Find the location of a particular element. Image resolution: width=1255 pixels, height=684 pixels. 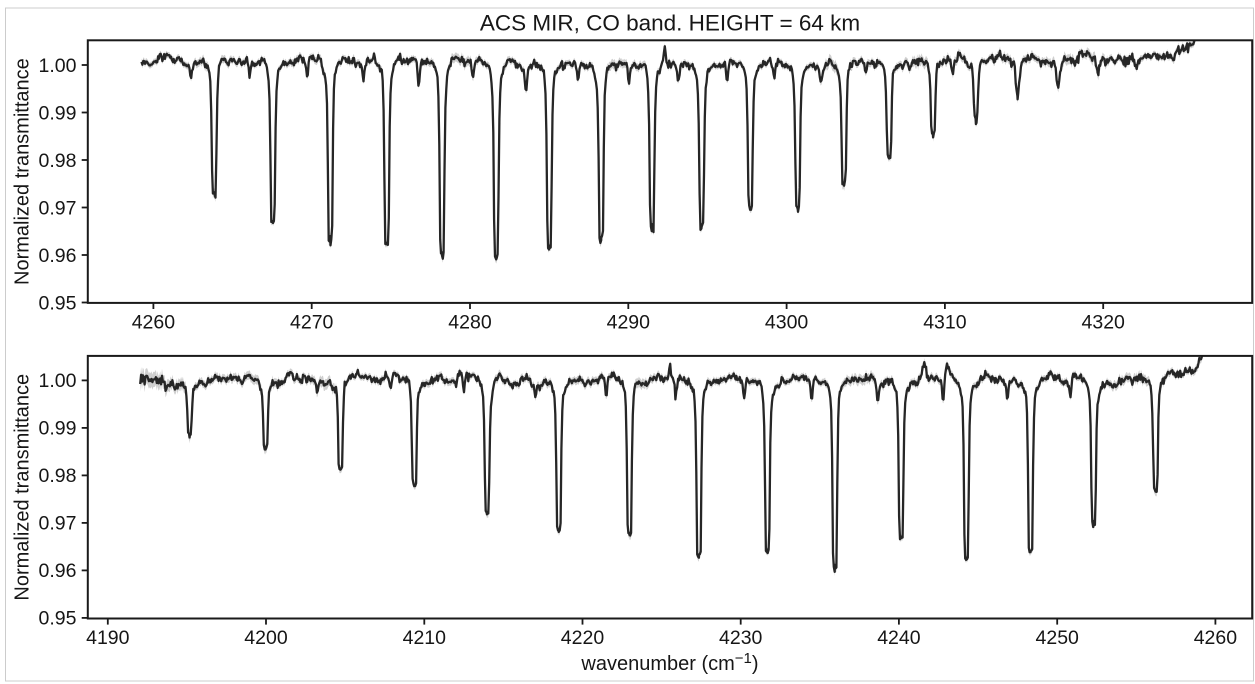

svg-text: 4230 is located at coordinates (741, 638).